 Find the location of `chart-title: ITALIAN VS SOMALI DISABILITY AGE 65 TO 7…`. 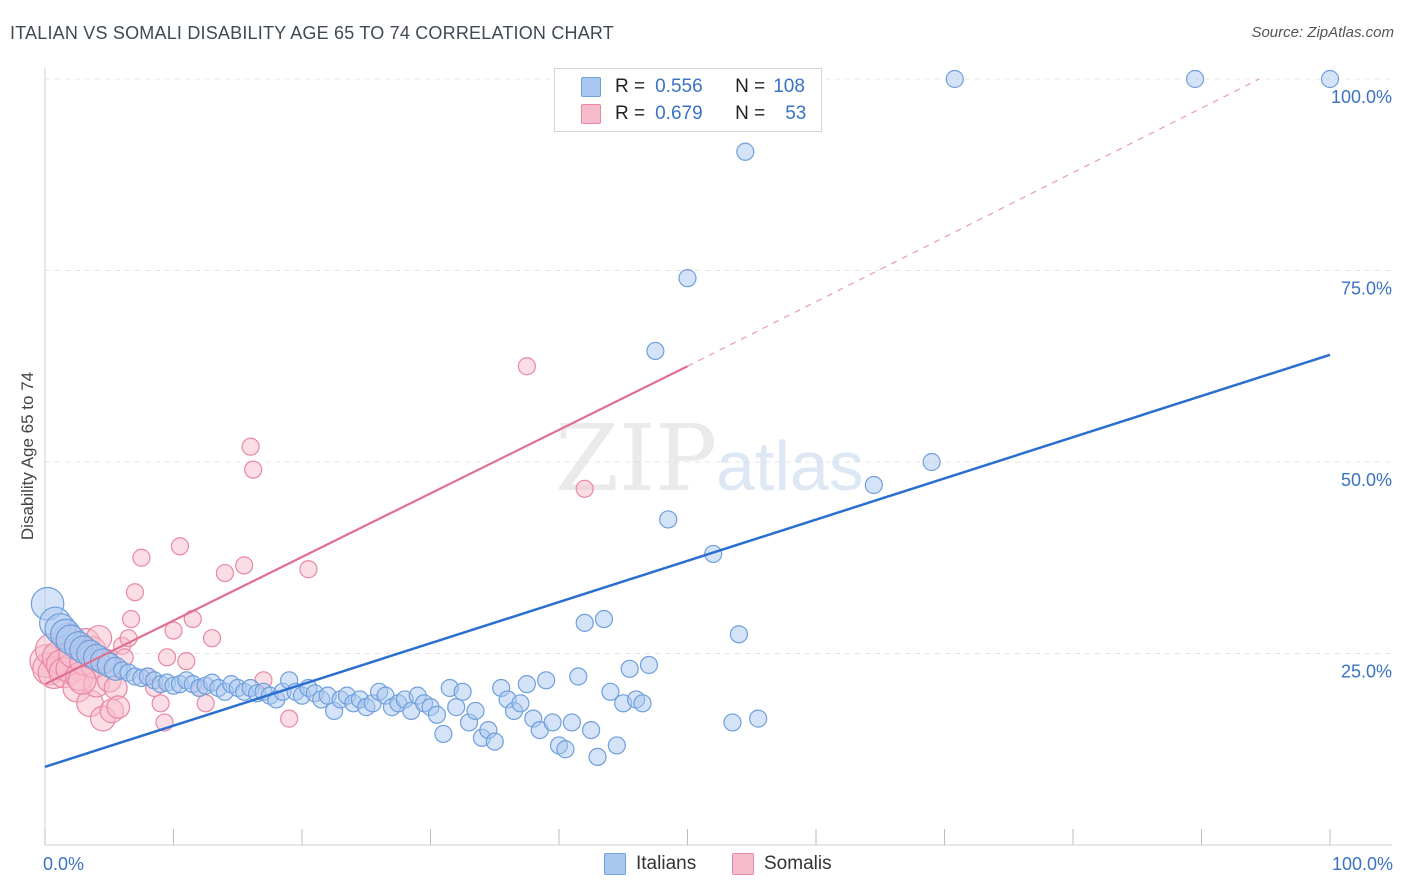

chart-title: ITALIAN VS SOMALI DISABILITY AGE 65 TO 7… is located at coordinates (312, 33).